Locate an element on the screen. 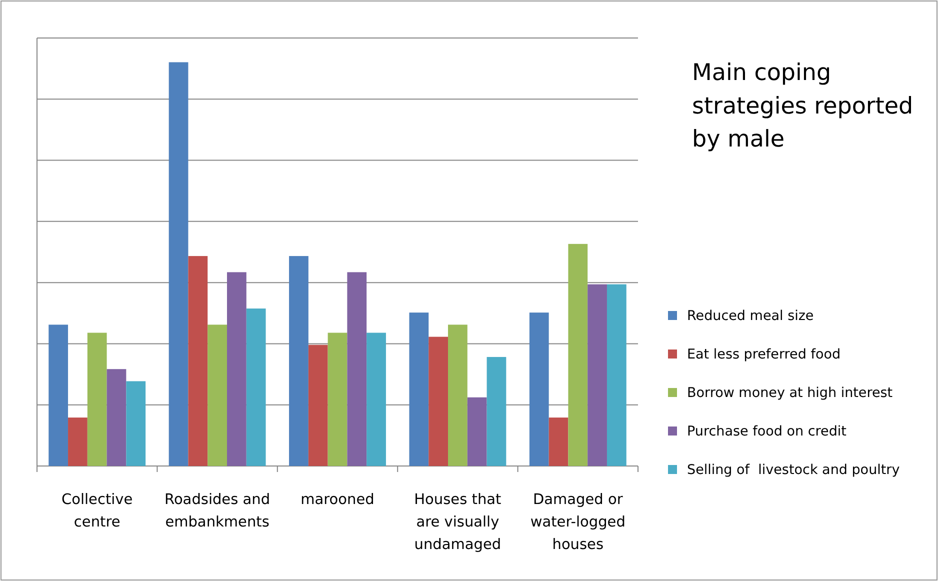 The image size is (938, 581). x-tick-label: Damaged or water-logged houses is located at coordinates (578, 522).